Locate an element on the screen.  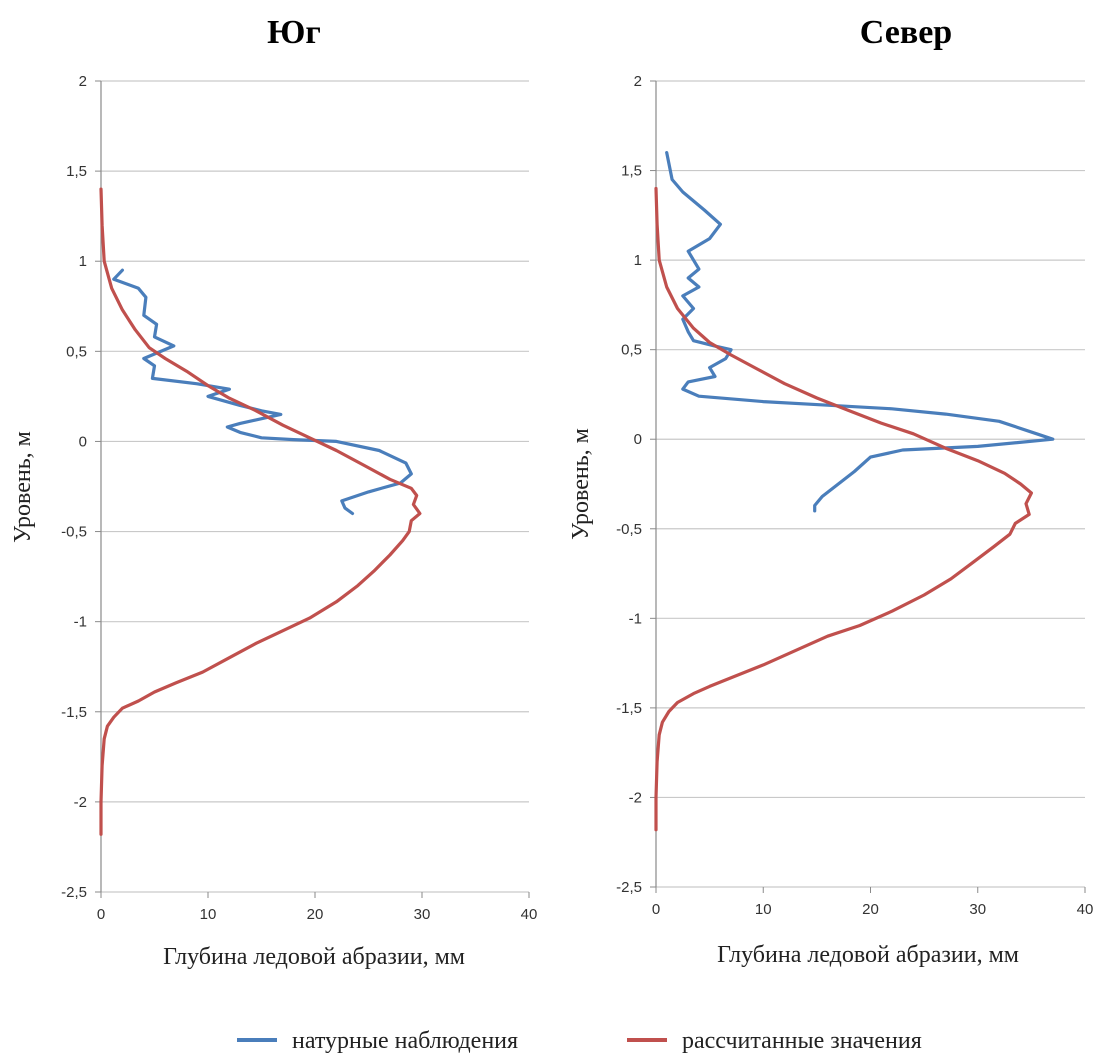
legend-label: натурные наблюдения is located at coordinates (405, 1041).